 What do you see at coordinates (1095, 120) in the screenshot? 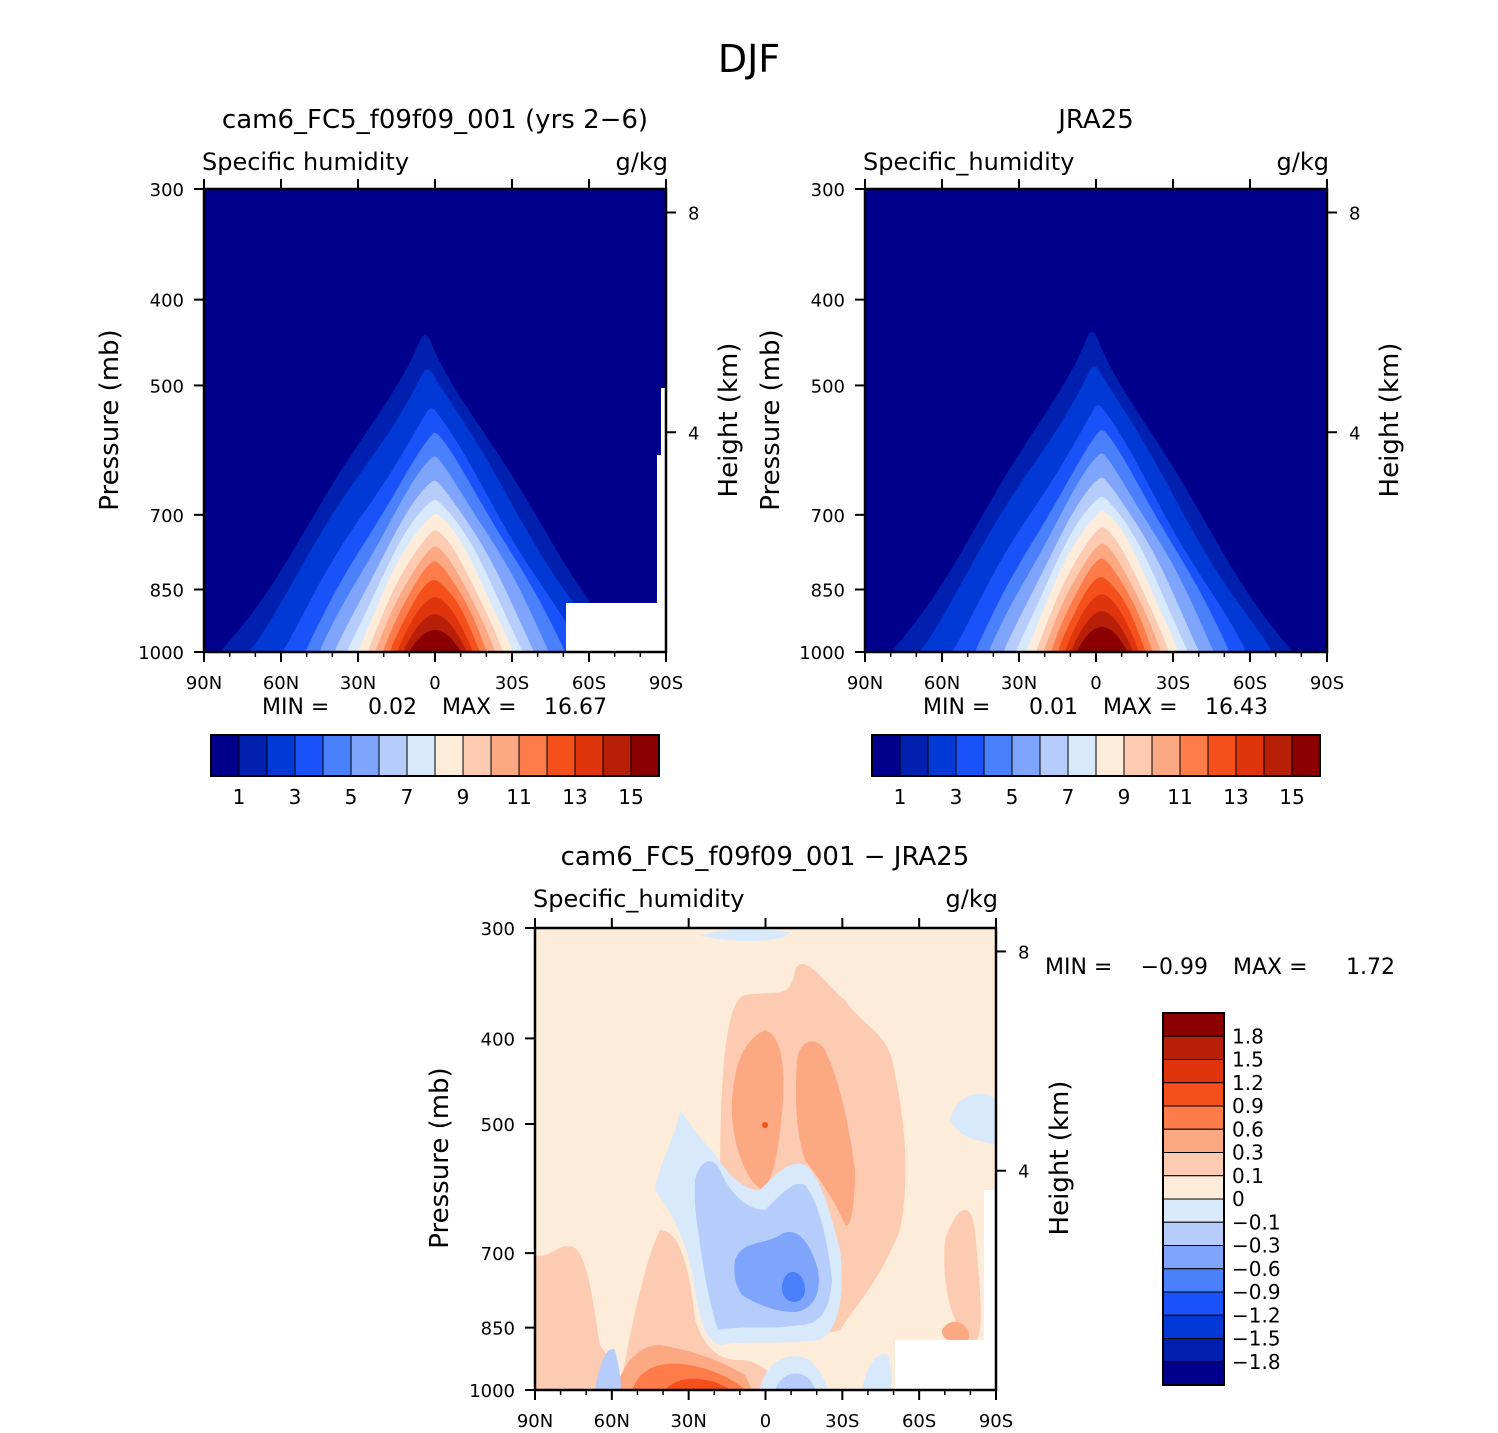
I see `panel-obs-title: JRA25` at bounding box center [1095, 120].